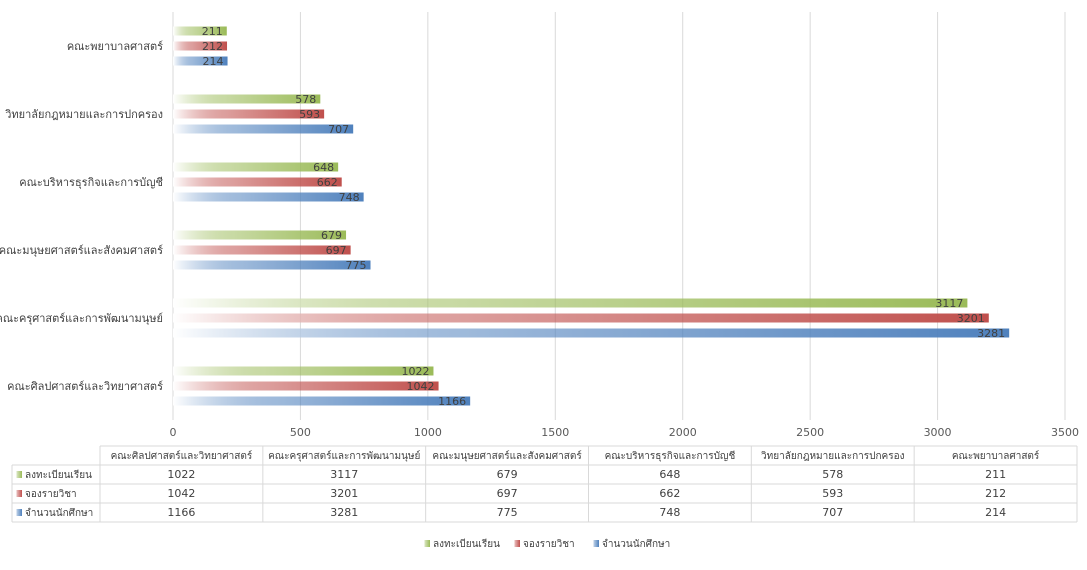 The height and width of the screenshot is (570, 1087). What do you see at coordinates (421, 386) in the screenshot?
I see `data-label: 1042` at bounding box center [421, 386].